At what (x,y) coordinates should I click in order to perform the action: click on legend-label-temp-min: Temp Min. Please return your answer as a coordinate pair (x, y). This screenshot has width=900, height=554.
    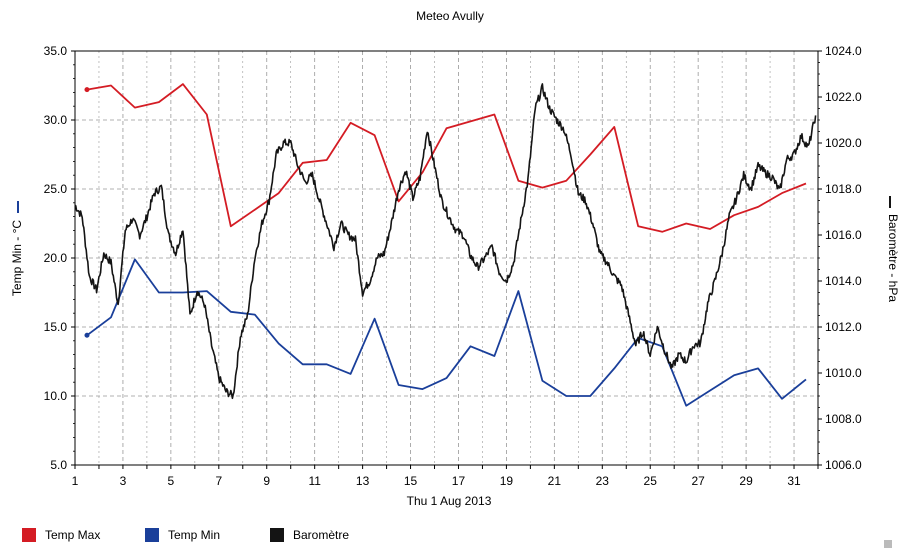
    Looking at the image, I should click on (194, 535).